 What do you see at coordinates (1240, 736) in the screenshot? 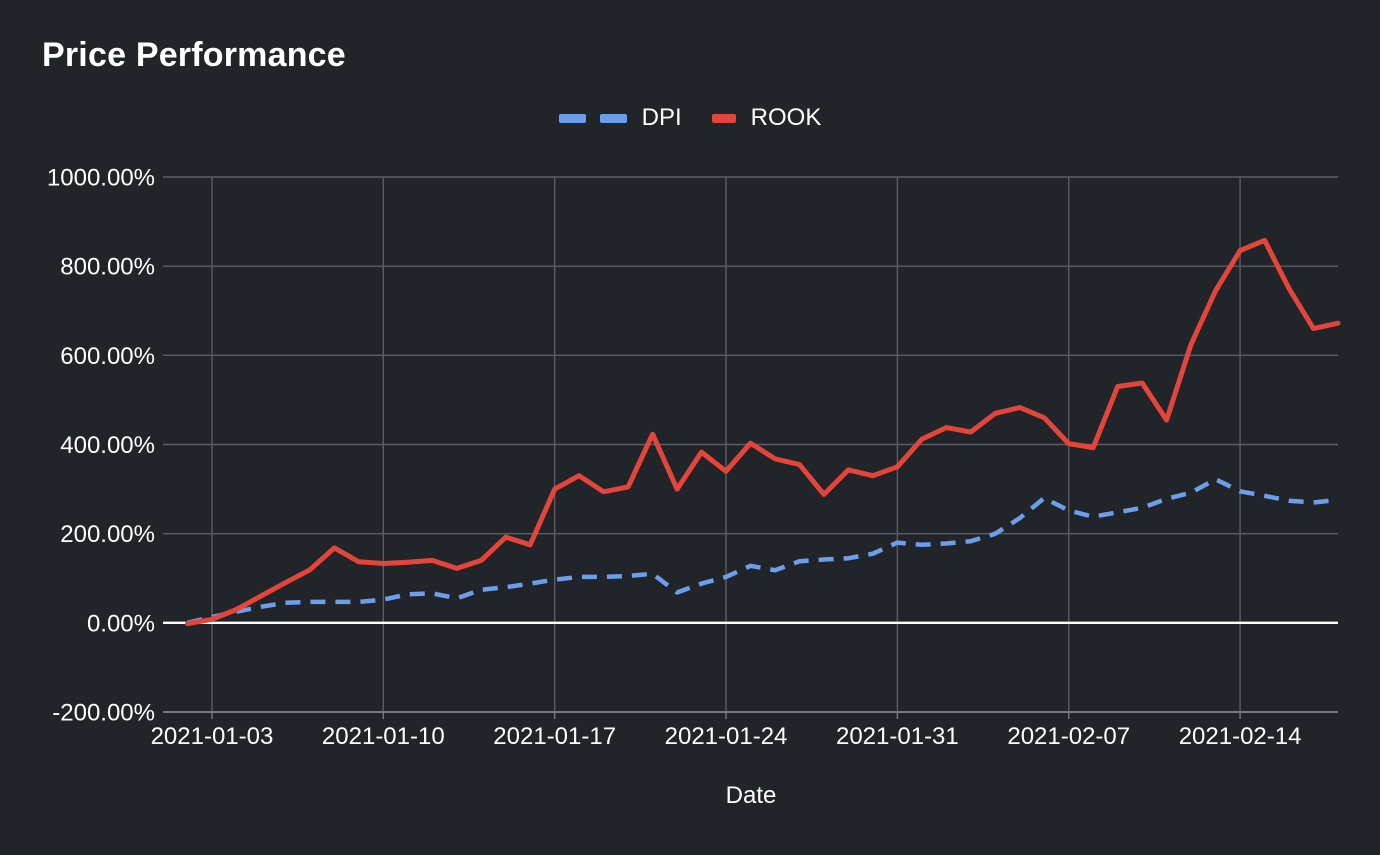
I see `x-tick-label: 2021-02-14` at bounding box center [1240, 736].